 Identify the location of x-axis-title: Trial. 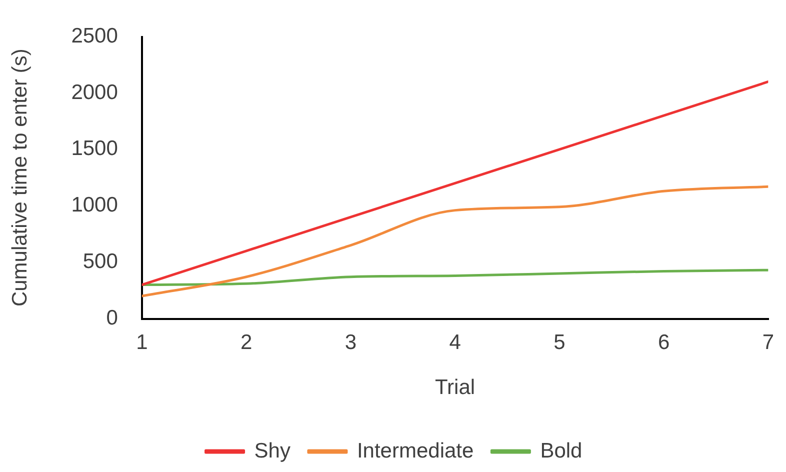
(455, 388).